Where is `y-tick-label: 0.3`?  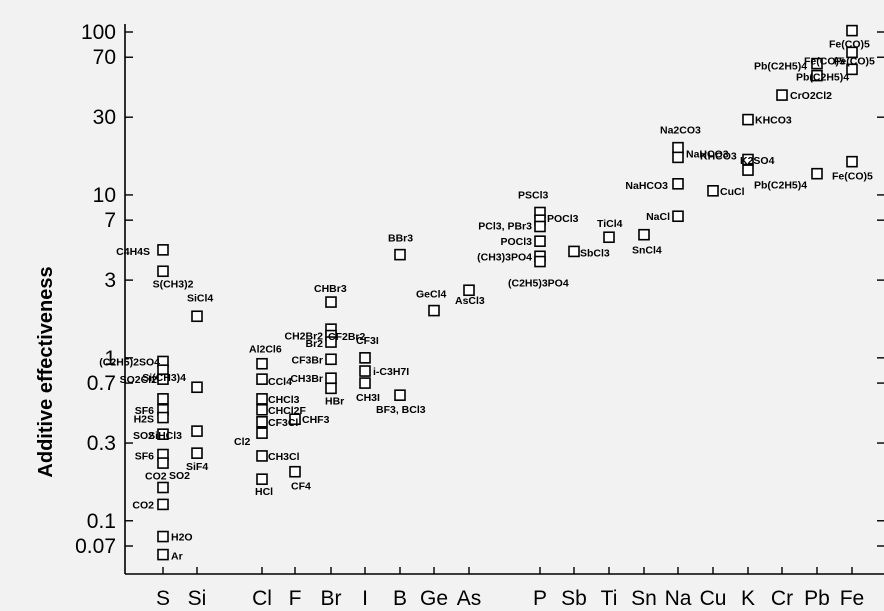
y-tick-label: 0.3 is located at coordinates (101, 443).